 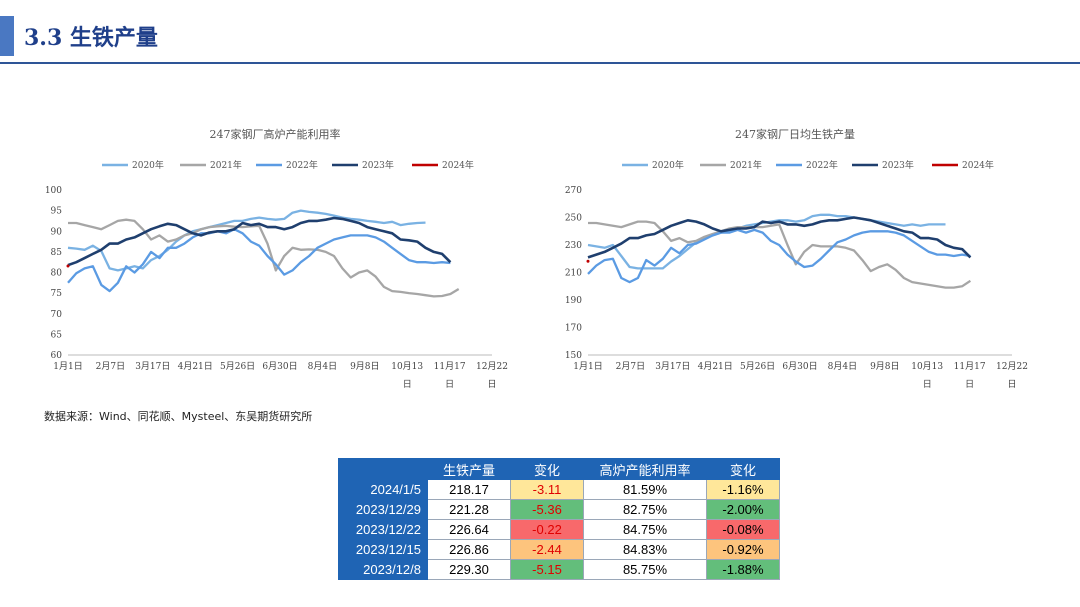 What do you see at coordinates (57, 212) in the screenshot?
I see `y-tick-label: 95` at bounding box center [57, 212].